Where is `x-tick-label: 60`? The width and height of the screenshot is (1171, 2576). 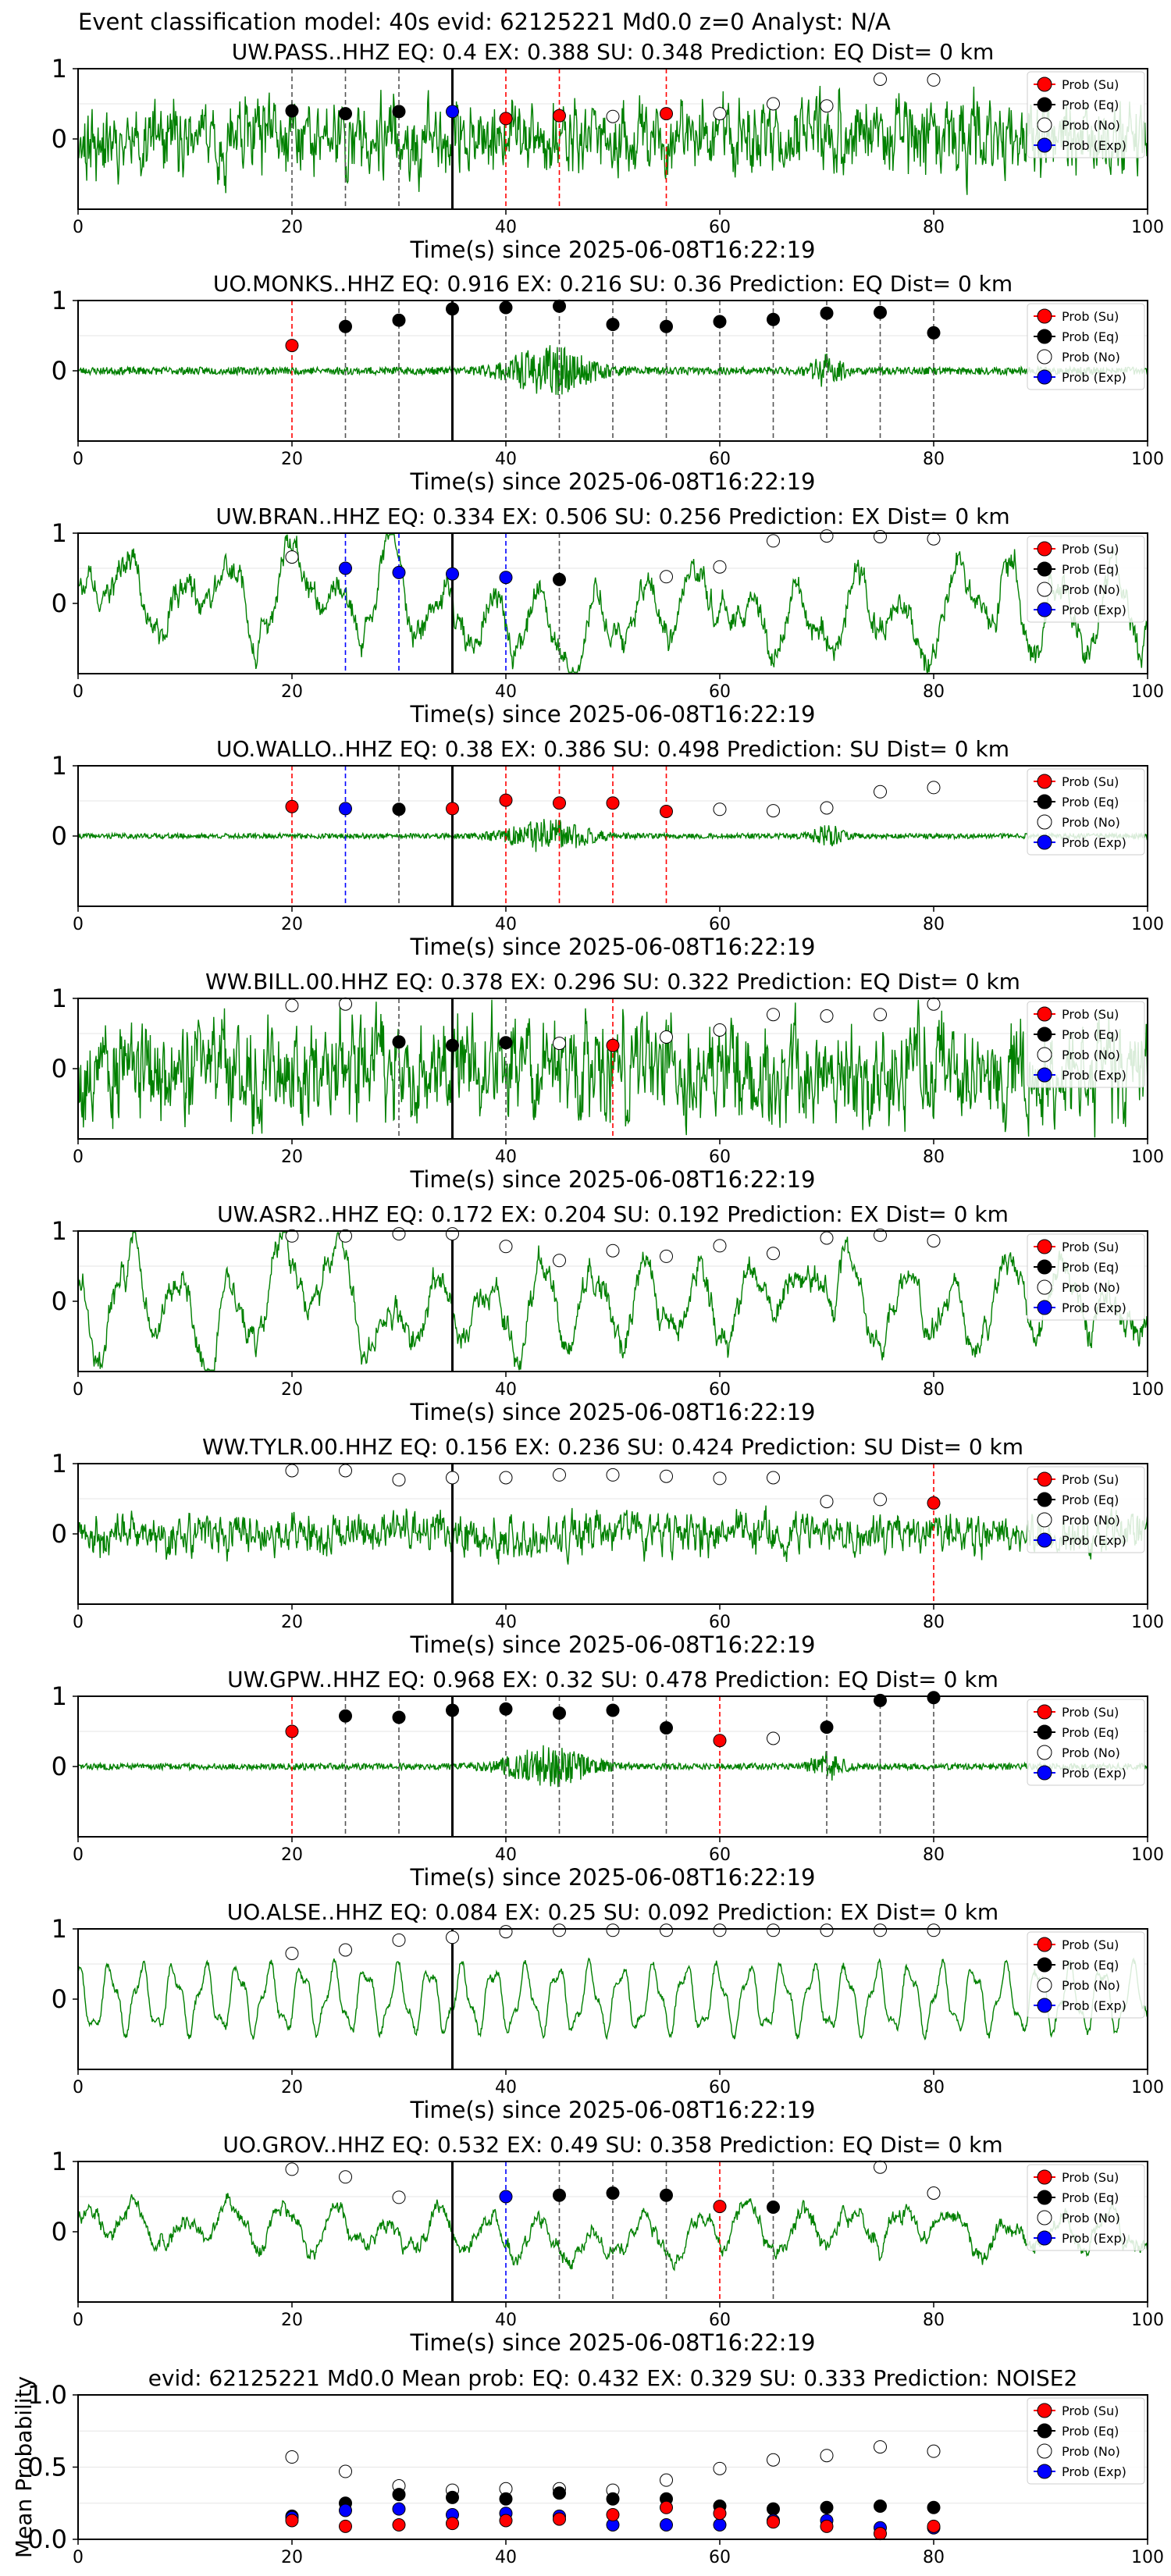
x-tick-label: 60 is located at coordinates (720, 1622).